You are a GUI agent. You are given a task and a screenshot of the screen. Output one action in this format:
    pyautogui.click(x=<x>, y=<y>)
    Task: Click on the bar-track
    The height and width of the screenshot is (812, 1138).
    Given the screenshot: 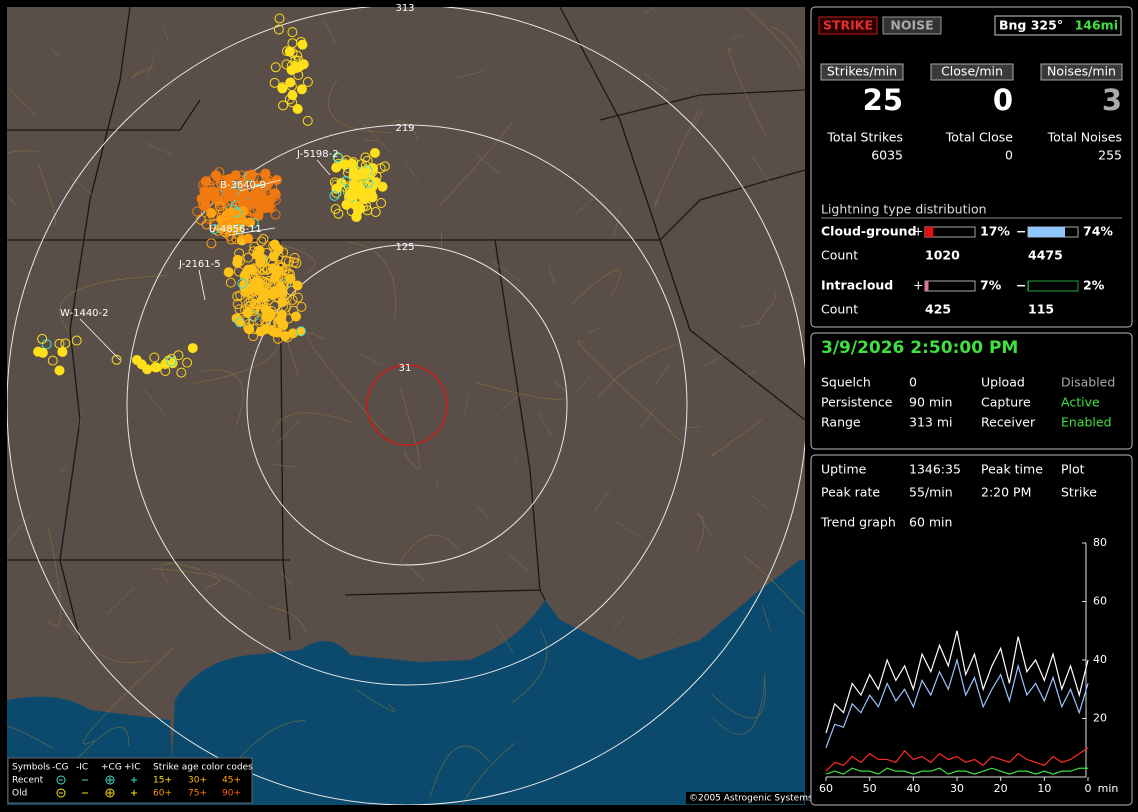 What is the action you would take?
    pyautogui.click(x=950, y=286)
    